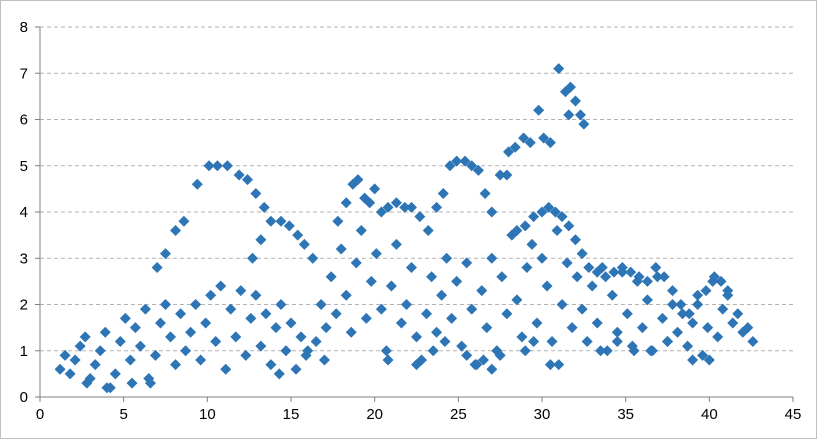 This screenshot has height=439, width=817. I want to click on x-tick-label: 15, so click(291, 414).